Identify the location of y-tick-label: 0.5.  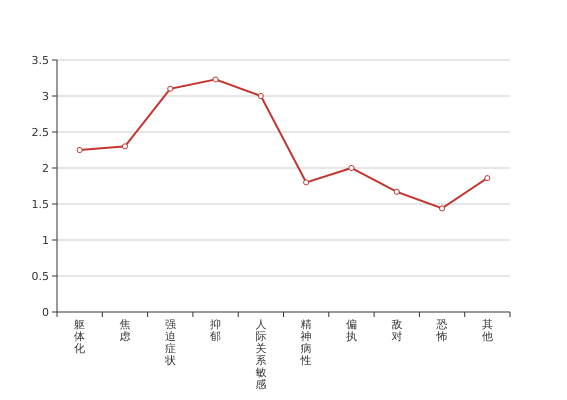
(40, 276).